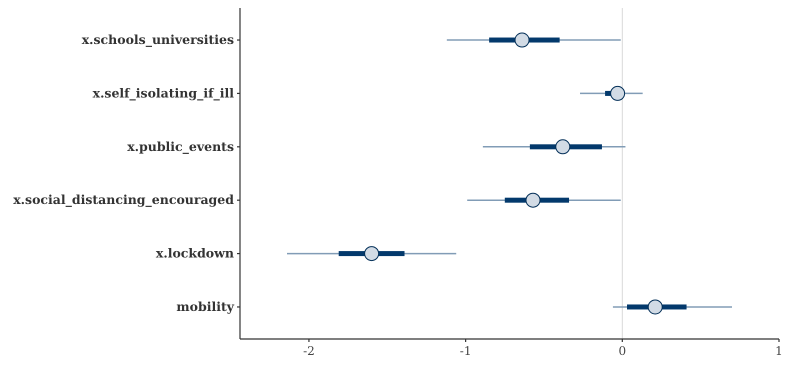 The width and height of the screenshot is (789, 367). I want to click on y-tick-label: x.schools_universities, so click(158, 40).